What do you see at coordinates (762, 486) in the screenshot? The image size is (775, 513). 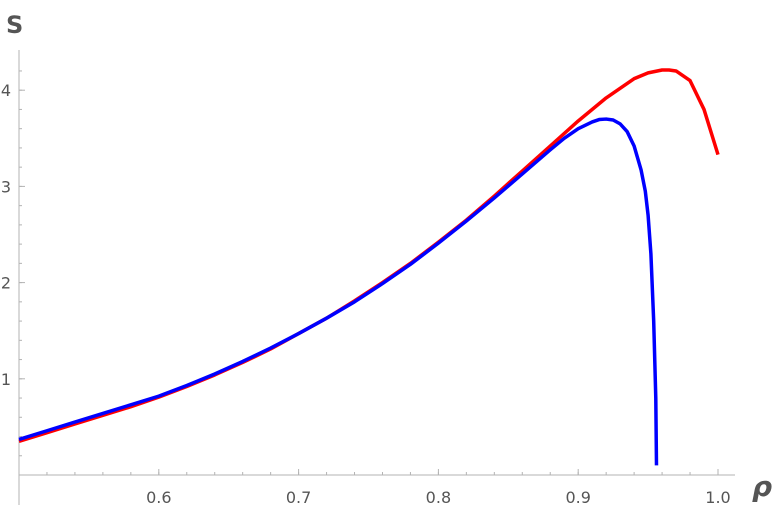 I see `x-axis-title: ρ` at bounding box center [762, 486].